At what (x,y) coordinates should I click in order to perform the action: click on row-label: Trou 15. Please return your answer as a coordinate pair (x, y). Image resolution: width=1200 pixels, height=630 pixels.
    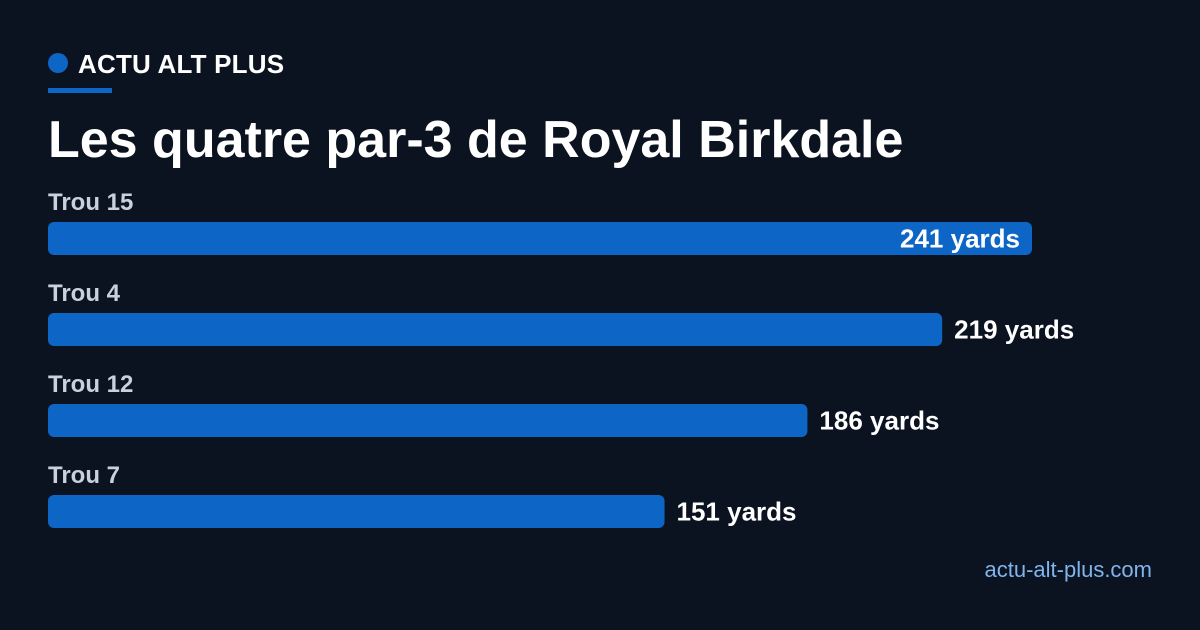
    Looking at the image, I should click on (90, 202).